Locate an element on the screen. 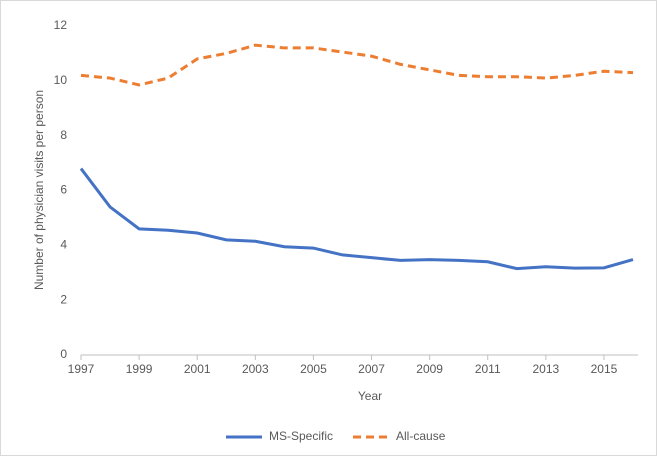  x-tick-label: 2015 is located at coordinates (604, 369).